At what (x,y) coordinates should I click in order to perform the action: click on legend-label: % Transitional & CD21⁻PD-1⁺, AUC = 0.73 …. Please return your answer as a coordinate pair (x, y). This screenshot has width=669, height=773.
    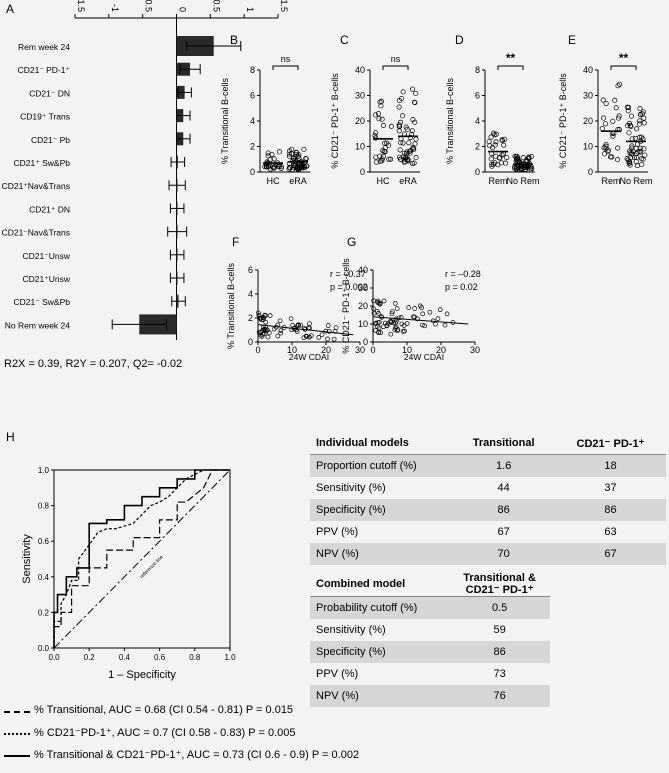
    Looking at the image, I should click on (197, 755).